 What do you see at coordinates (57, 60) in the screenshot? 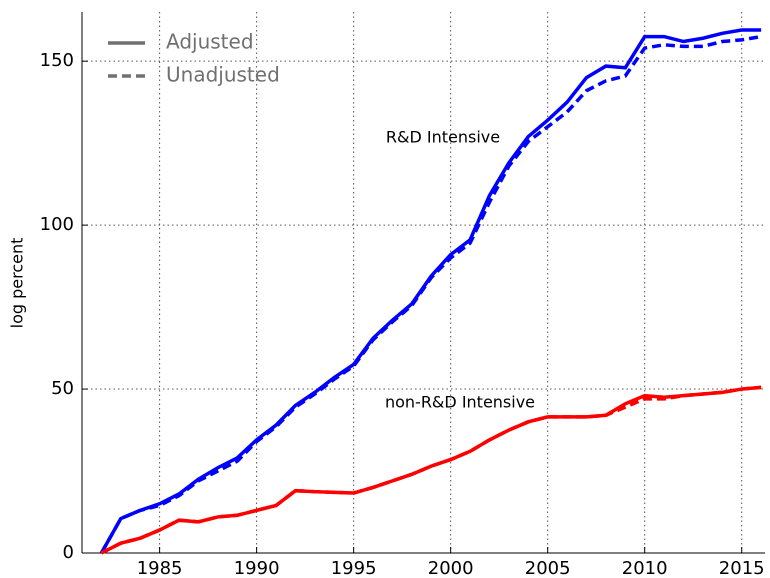
I see `y-tick-label: 150` at bounding box center [57, 60].